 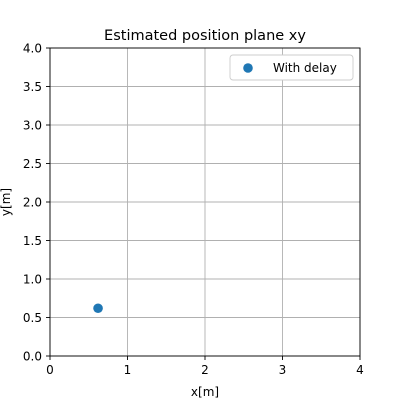 What do you see at coordinates (32, 357) in the screenshot?
I see `y-tick-label: 0.0` at bounding box center [32, 357].